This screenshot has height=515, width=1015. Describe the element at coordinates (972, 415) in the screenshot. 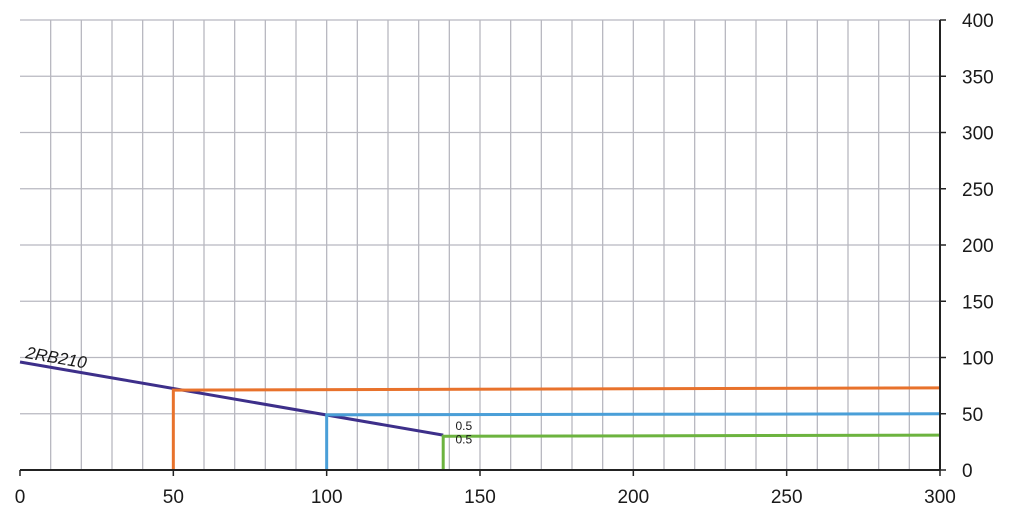

I see `y-tick-label: 50` at that location.